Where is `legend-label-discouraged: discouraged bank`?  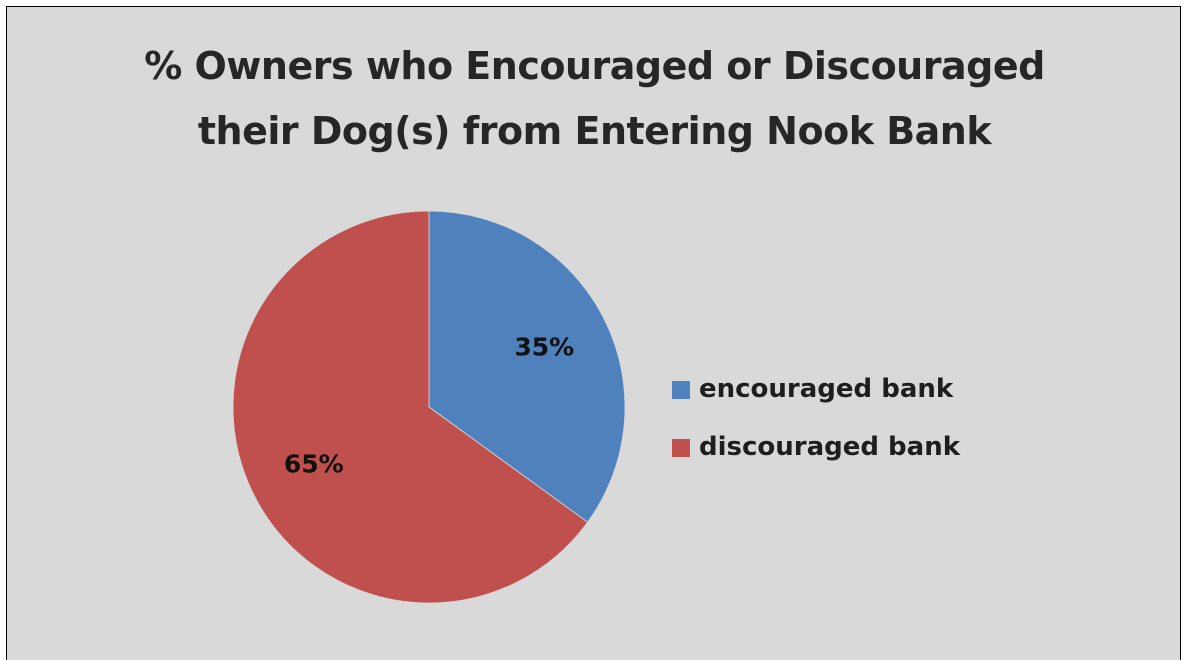
legend-label-discouraged: discouraged bank is located at coordinates (830, 447).